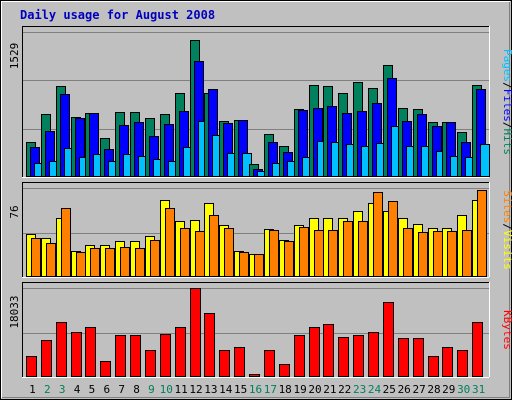 This screenshot has height=400, width=512. I want to click on x-tick-label-day-19: 19, so click(299, 389).